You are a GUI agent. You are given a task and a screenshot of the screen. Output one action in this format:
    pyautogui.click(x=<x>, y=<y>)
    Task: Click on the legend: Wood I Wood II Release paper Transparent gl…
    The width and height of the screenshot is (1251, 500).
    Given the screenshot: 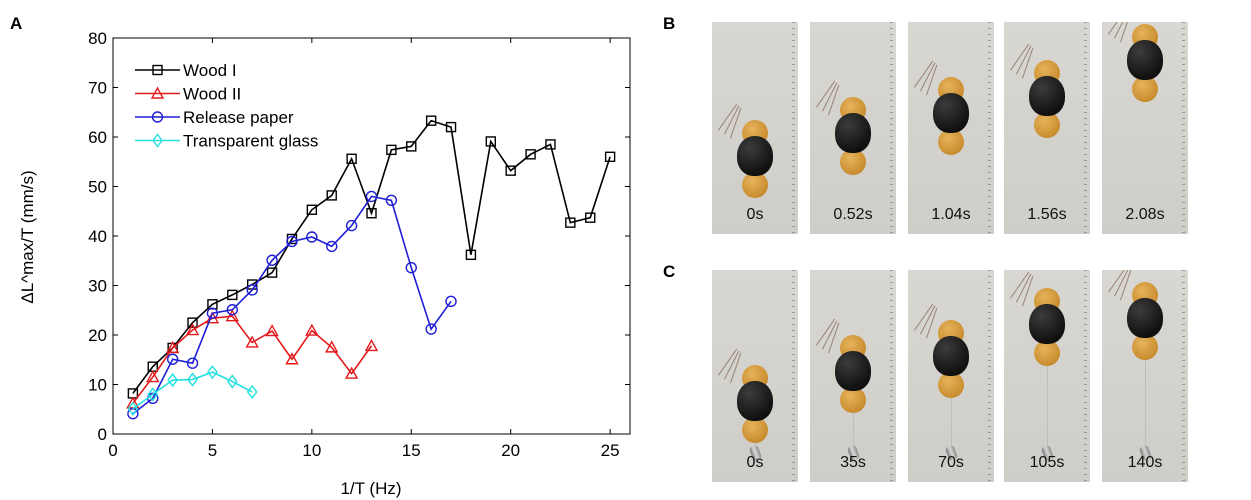 What is the action you would take?
    pyautogui.click(x=226, y=106)
    